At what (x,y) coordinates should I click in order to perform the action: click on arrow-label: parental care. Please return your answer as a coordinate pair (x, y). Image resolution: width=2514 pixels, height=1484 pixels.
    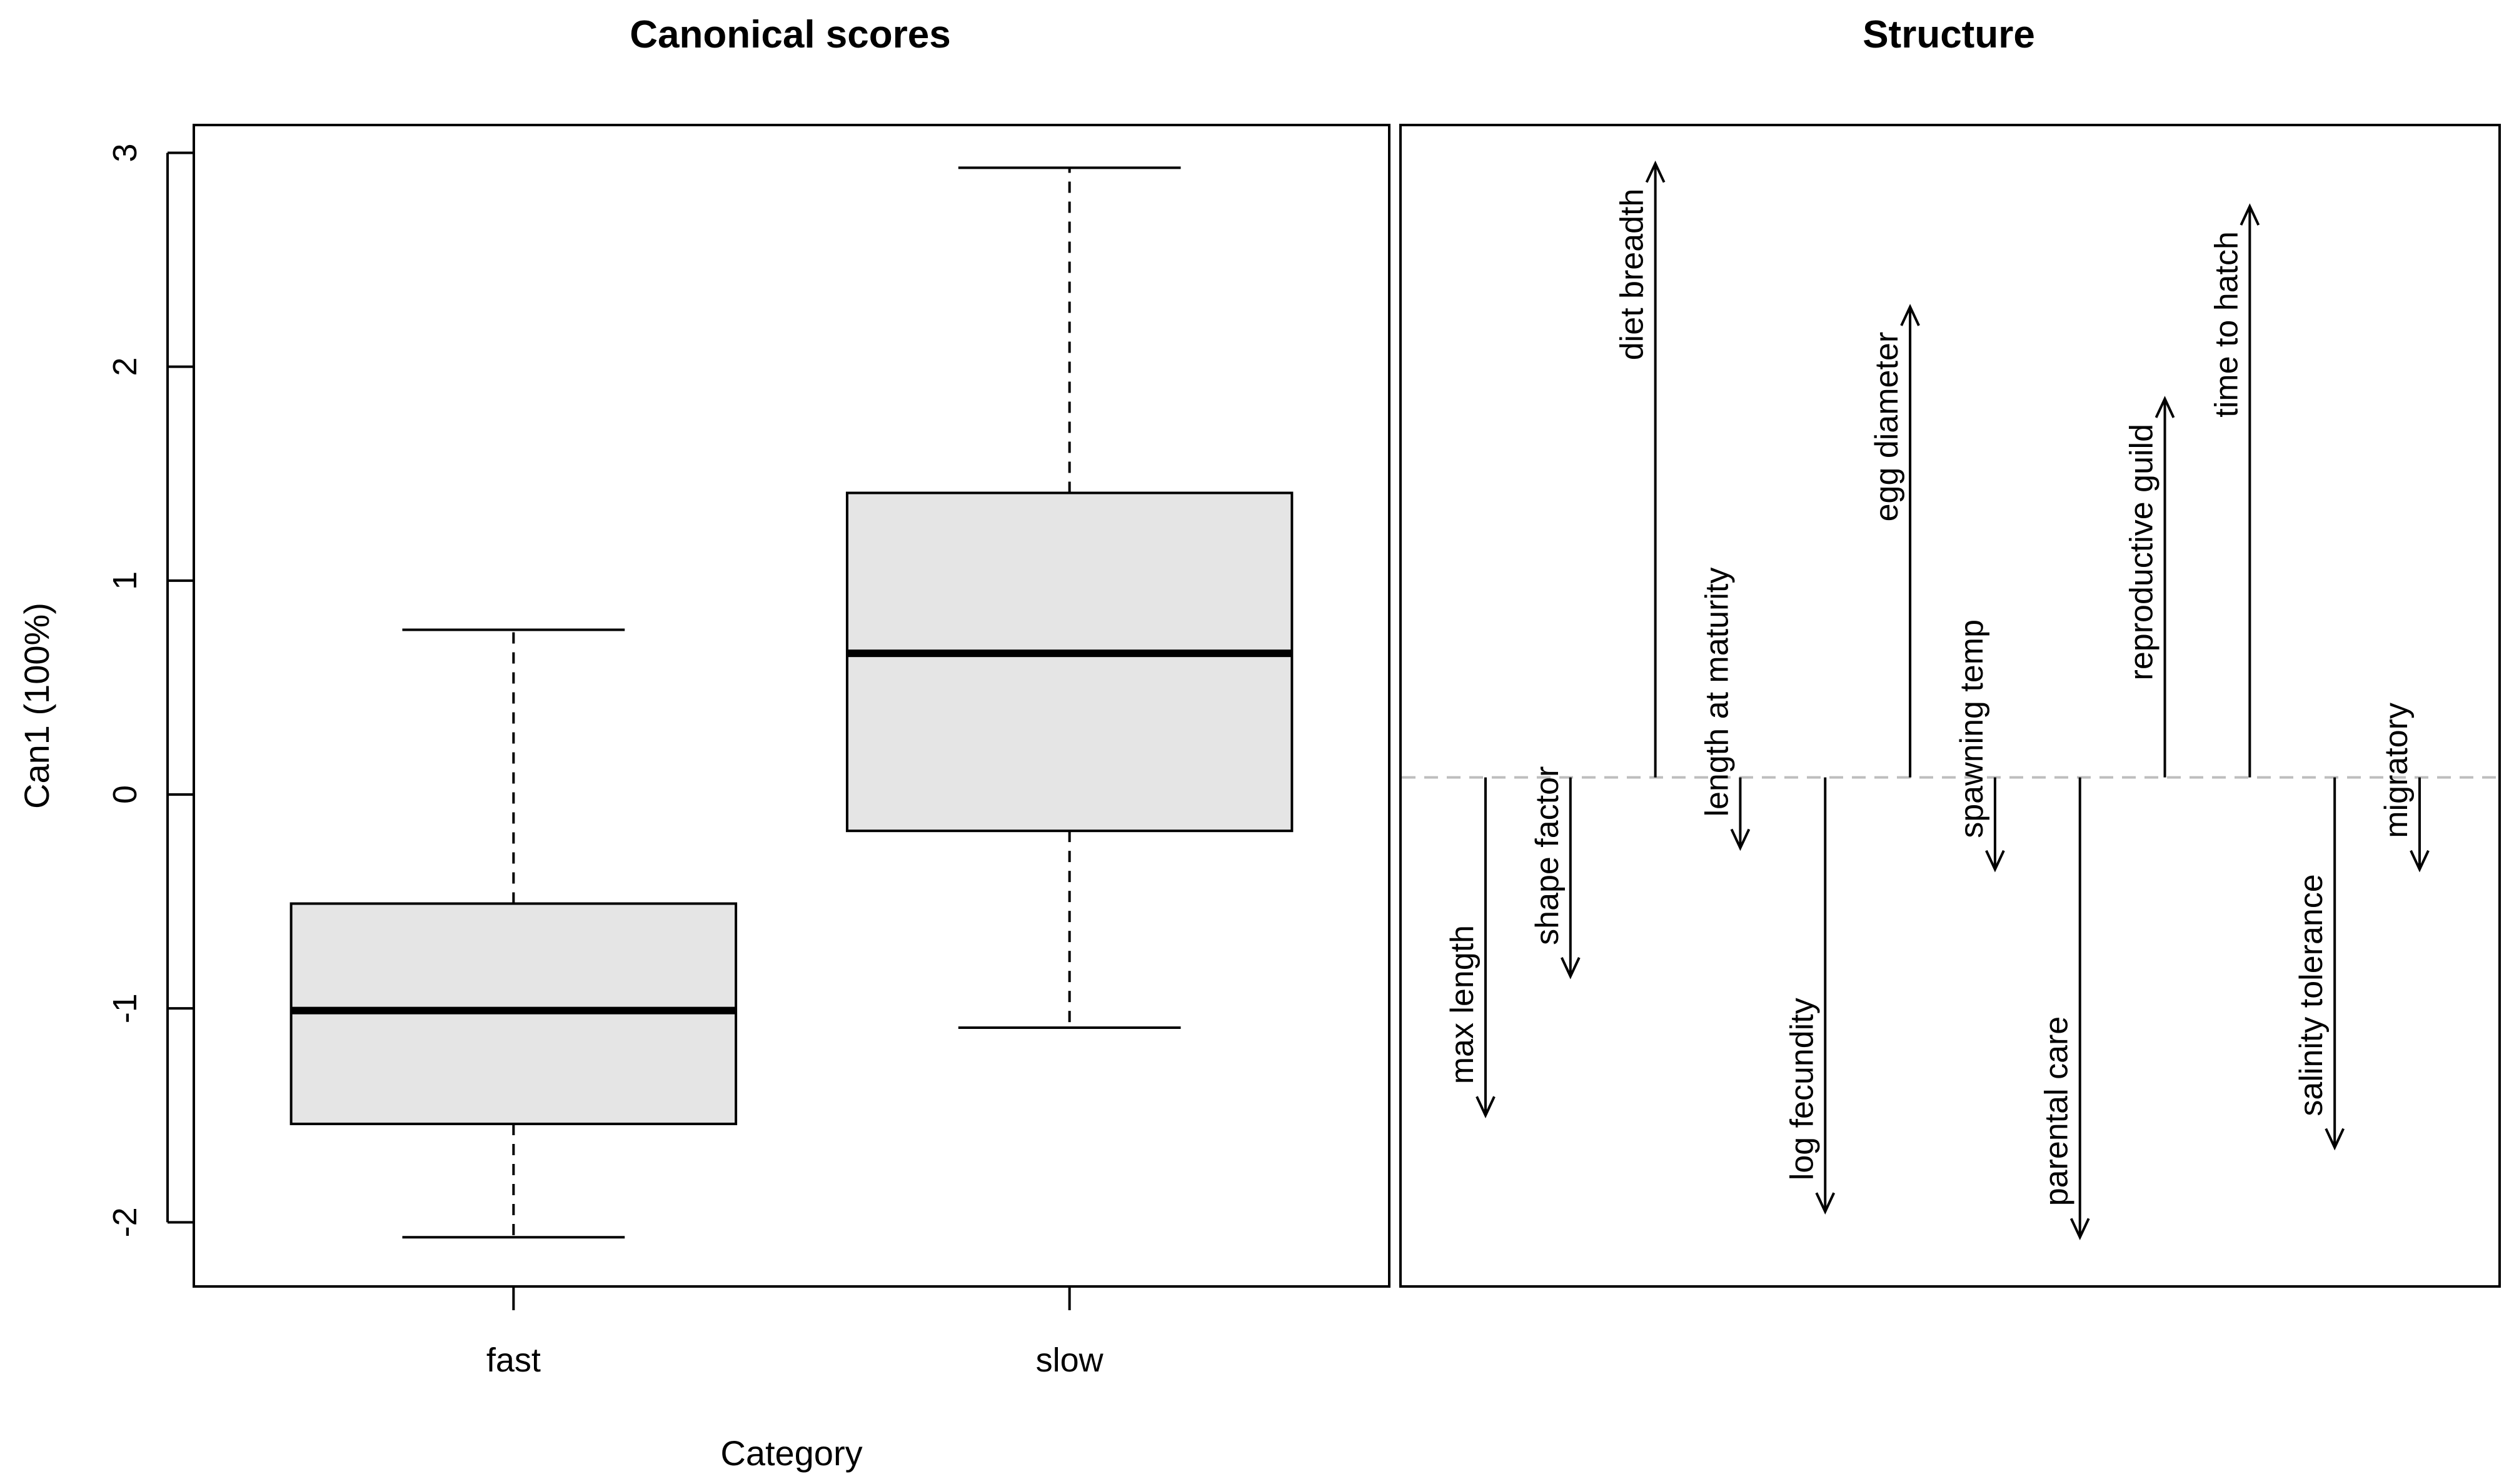
    Looking at the image, I should click on (2057, 1111).